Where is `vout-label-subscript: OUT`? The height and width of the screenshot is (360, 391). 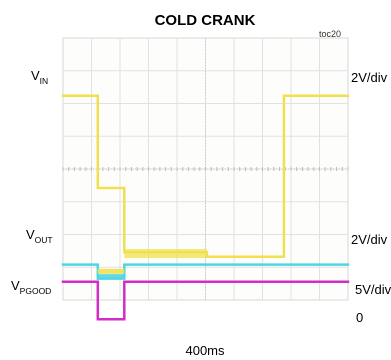
vout-label-subscript: OUT is located at coordinates (44, 240).